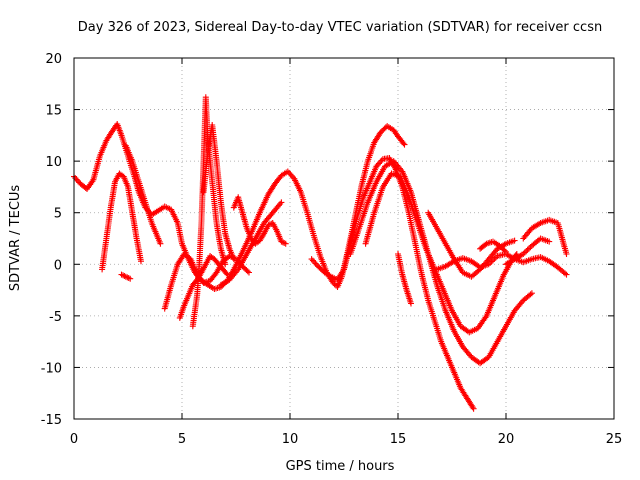  Describe the element at coordinates (74, 439) in the screenshot. I see `x-tick-label: 0` at that location.